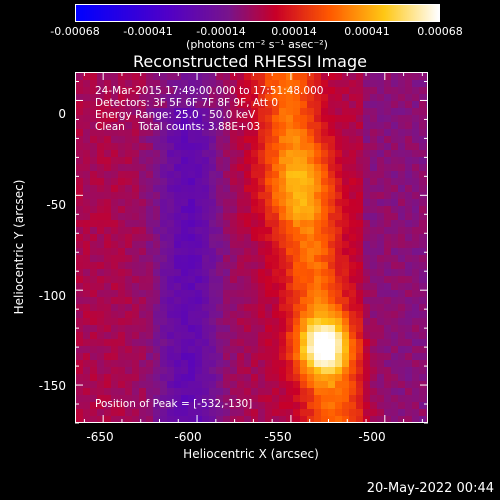  Describe the element at coordinates (440, 31) in the screenshot. I see `colorbar-tick-label: 0.00068` at that location.